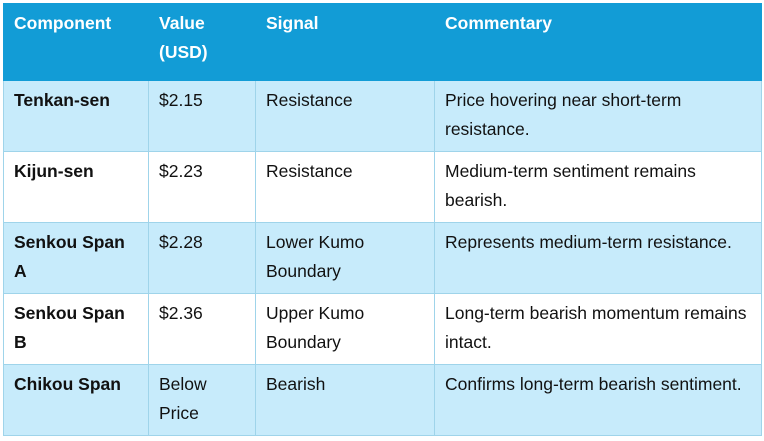  I want to click on cell-value: Below Price, so click(202, 400).